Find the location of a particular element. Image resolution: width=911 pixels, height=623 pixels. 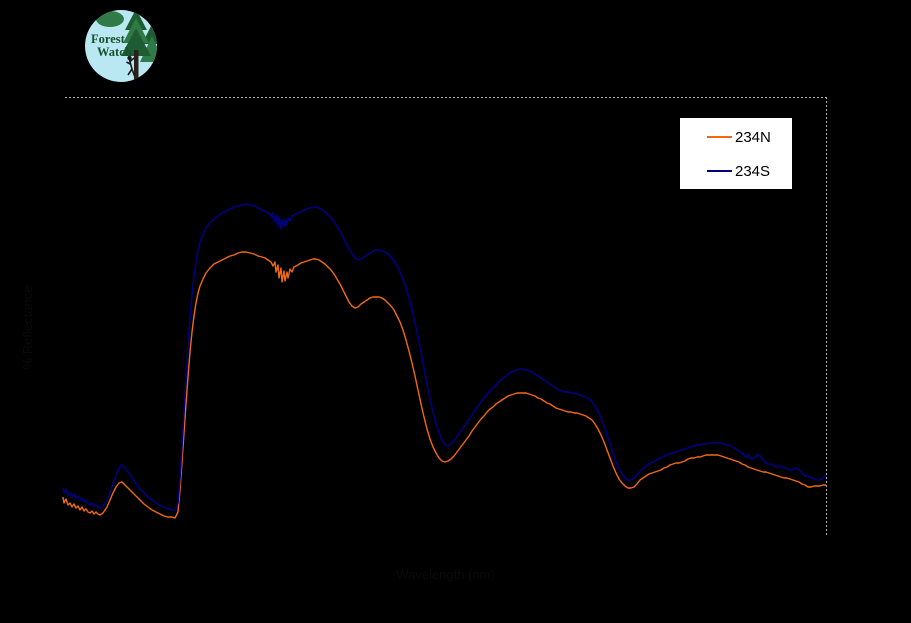

legend-label-234n: 234N is located at coordinates (753, 137).